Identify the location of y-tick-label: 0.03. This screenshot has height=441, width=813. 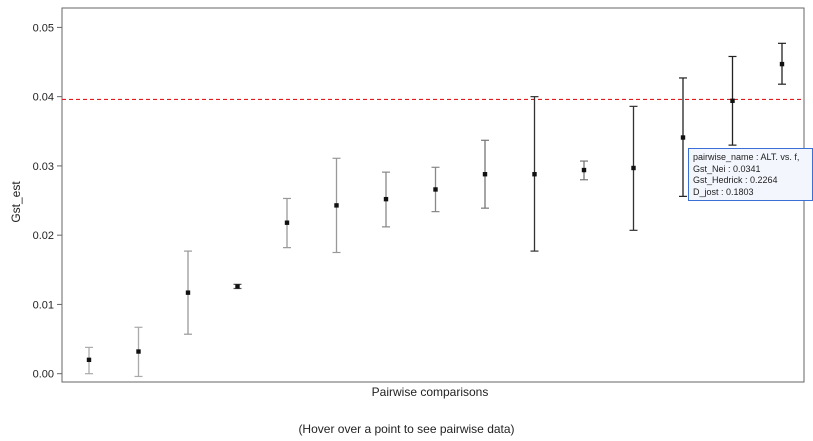
(43, 167).